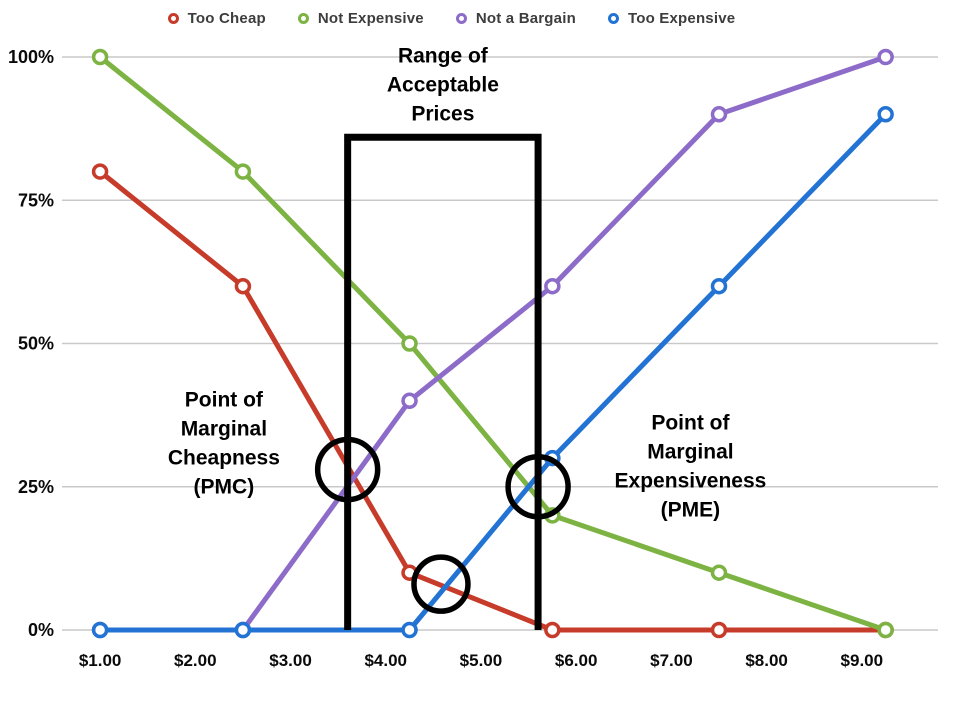 This screenshot has height=720, width=958. I want to click on optimal-price-highlight-circle, so click(441, 584).